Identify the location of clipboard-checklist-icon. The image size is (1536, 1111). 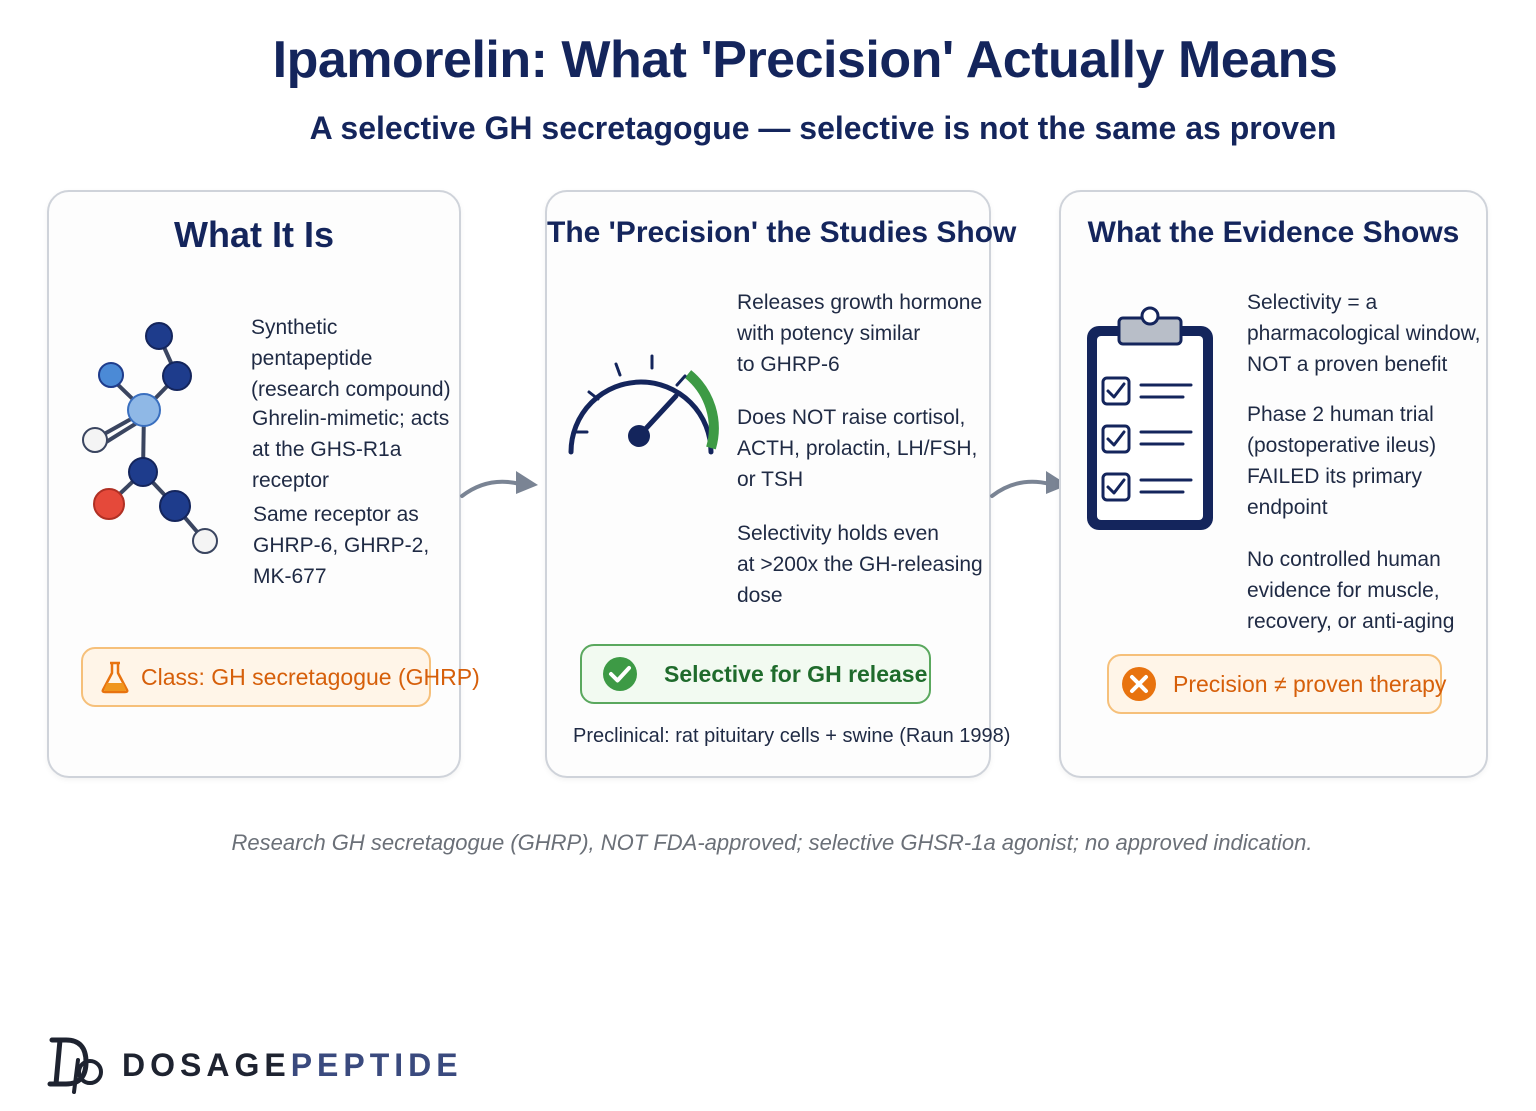
(1150, 418).